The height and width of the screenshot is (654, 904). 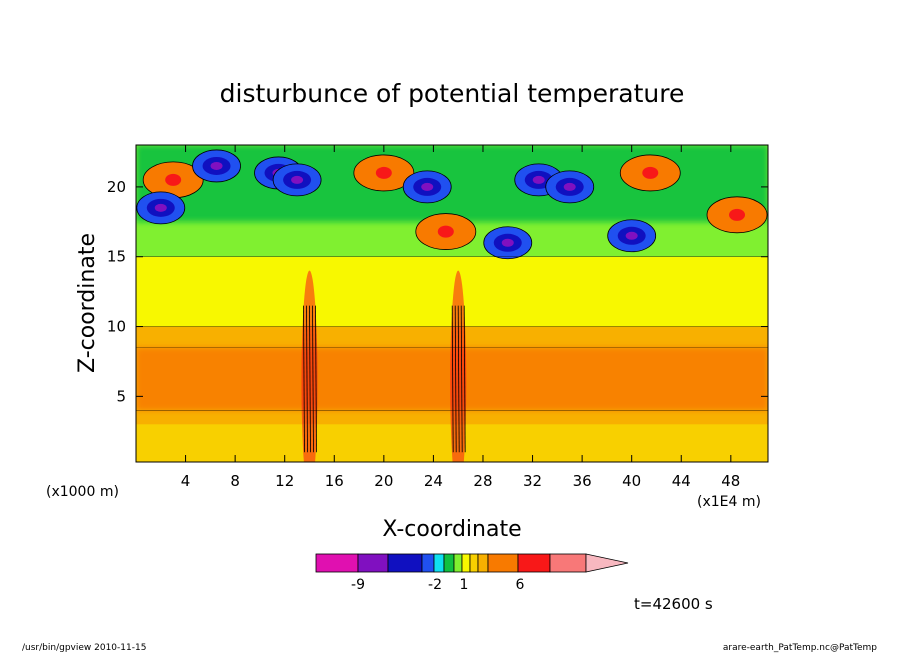 I want to click on footer-left: /usr/bin/gpview 2010-11-15, so click(x=84, y=648).